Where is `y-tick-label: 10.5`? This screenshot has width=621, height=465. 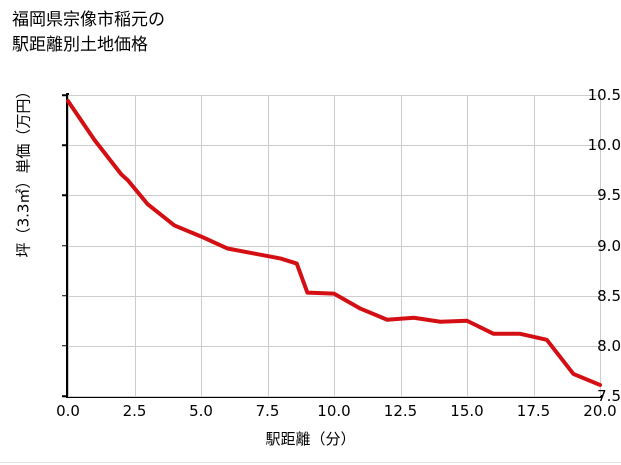
y-tick-label: 10.5 is located at coordinates (604, 95).